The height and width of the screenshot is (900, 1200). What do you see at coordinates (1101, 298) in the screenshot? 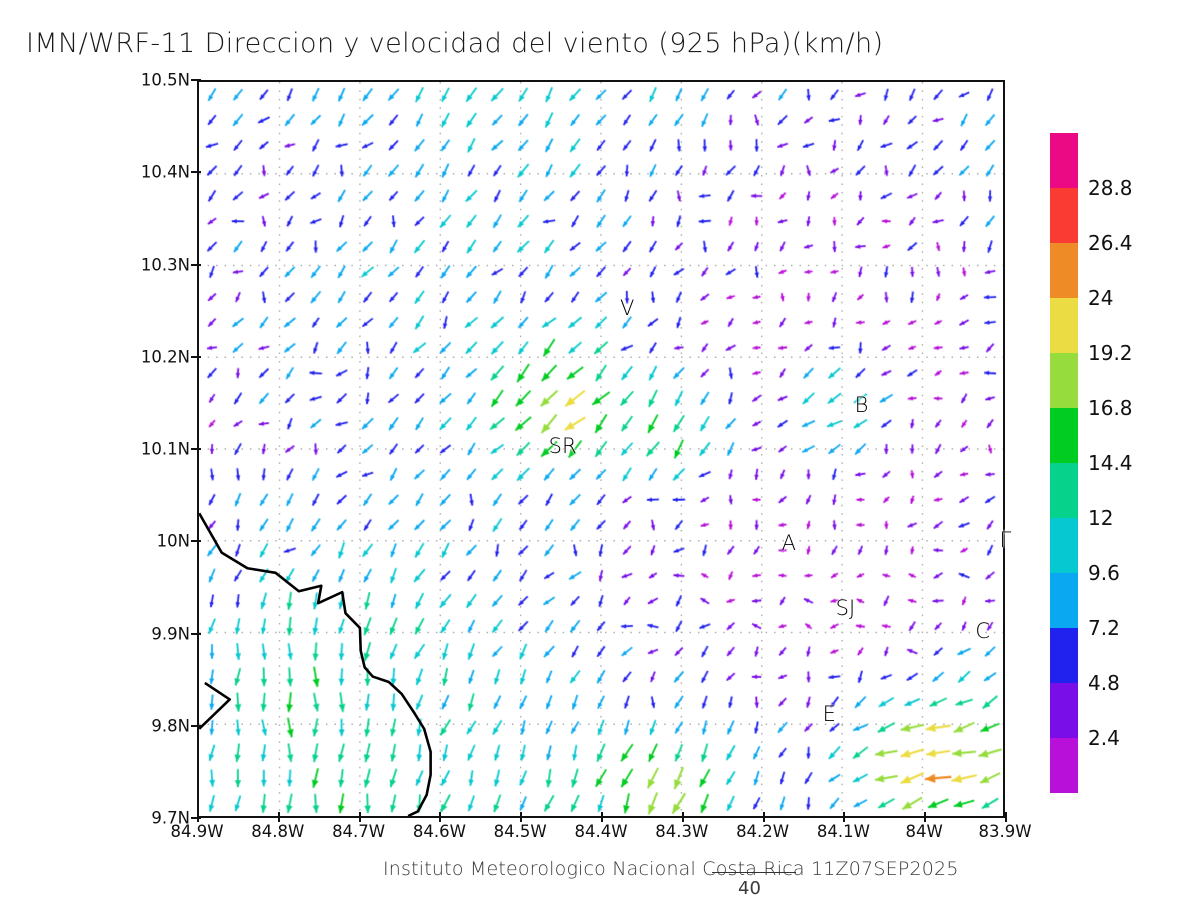
I see `colorbar-tick-label: 24` at bounding box center [1101, 298].